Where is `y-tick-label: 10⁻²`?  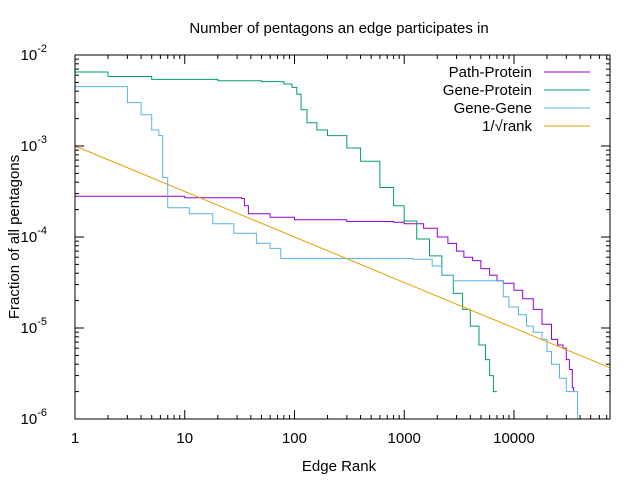
y-tick-label: 10⁻² is located at coordinates (34, 53).